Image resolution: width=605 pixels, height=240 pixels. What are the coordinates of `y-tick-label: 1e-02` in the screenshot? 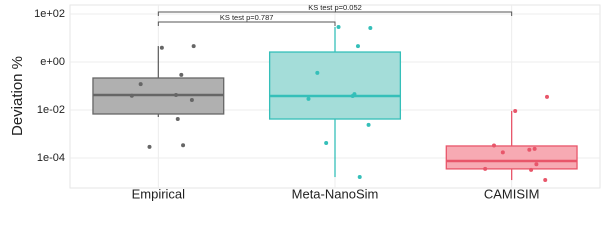 It's located at (51, 110).